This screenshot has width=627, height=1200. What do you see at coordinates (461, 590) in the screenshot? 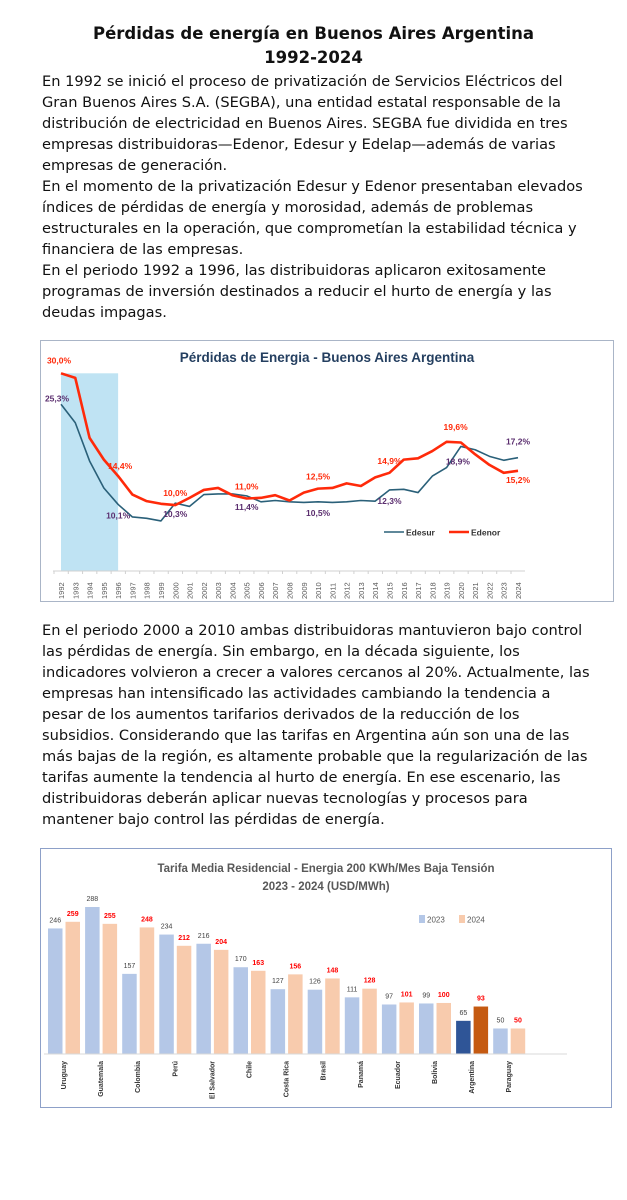
I see `x-tick-label: 2020` at bounding box center [461, 590].